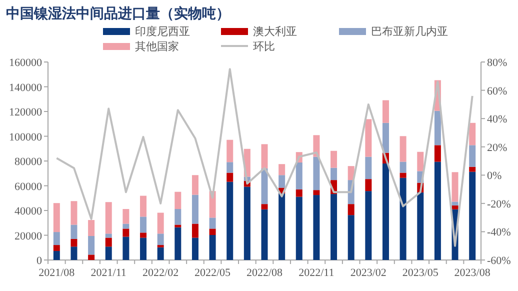  What do you see at coordinates (25, 112) in the screenshot?
I see `y-tick-label: 120000` at bounding box center [25, 112].